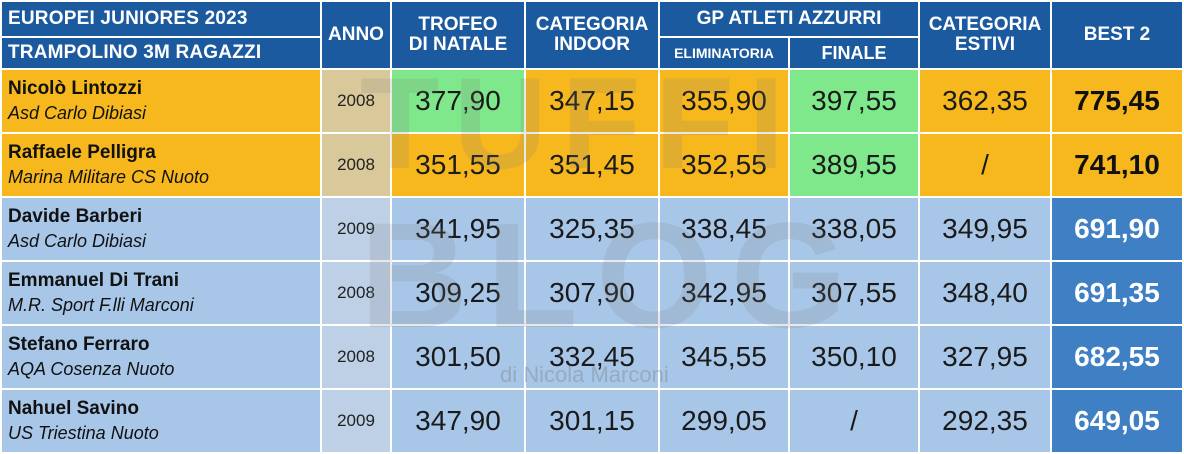  What do you see at coordinates (91, 369) in the screenshot?
I see `athlete-club: AQA Cosenza Nuoto` at bounding box center [91, 369].